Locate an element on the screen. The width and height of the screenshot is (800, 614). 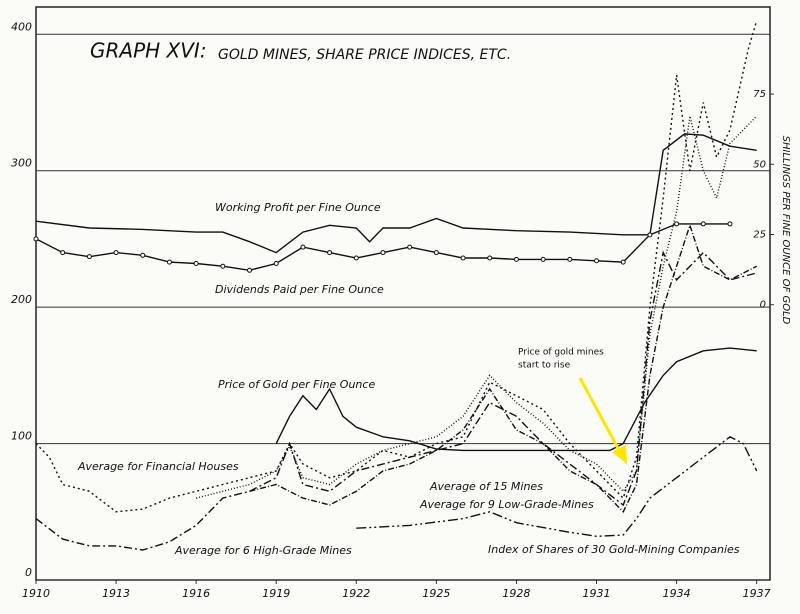
y2-tick-label: 25 is located at coordinates (759, 235).